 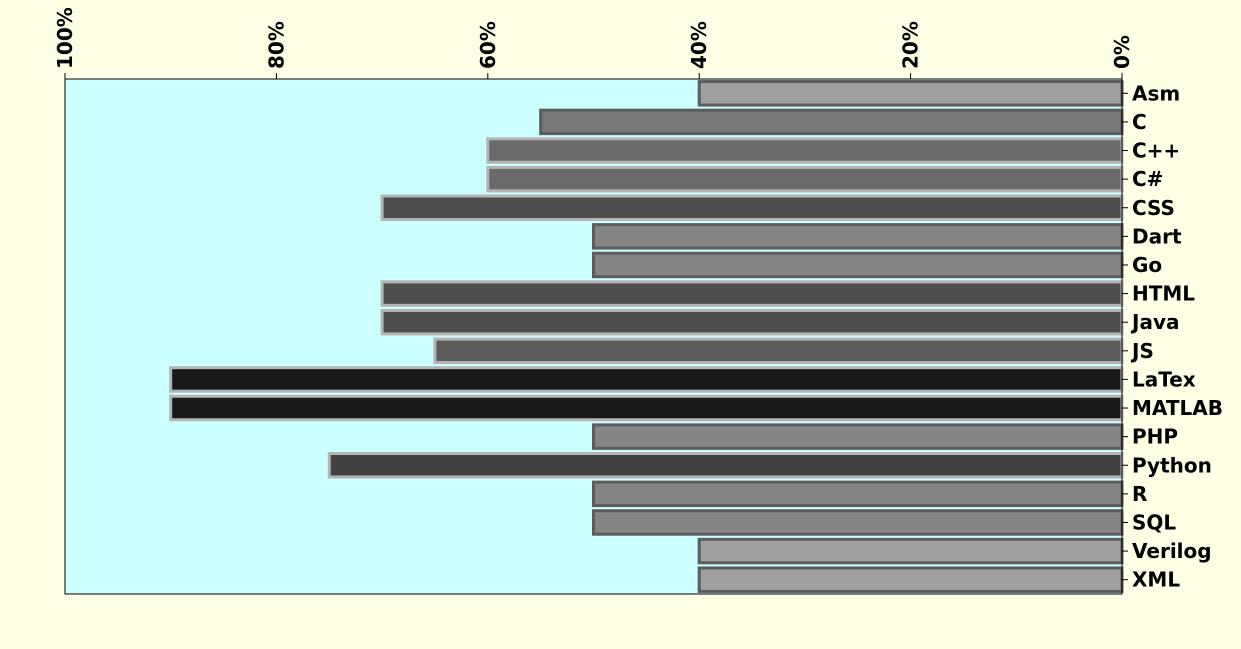 I want to click on x-axis: 100% 80% 60% 40% 20% 0%, so click(x=593, y=43).